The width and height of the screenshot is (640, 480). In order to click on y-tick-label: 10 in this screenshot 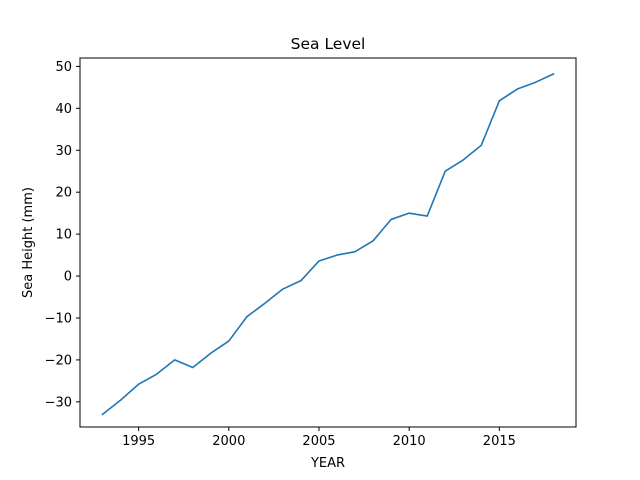, I will do `click(63, 235)`.